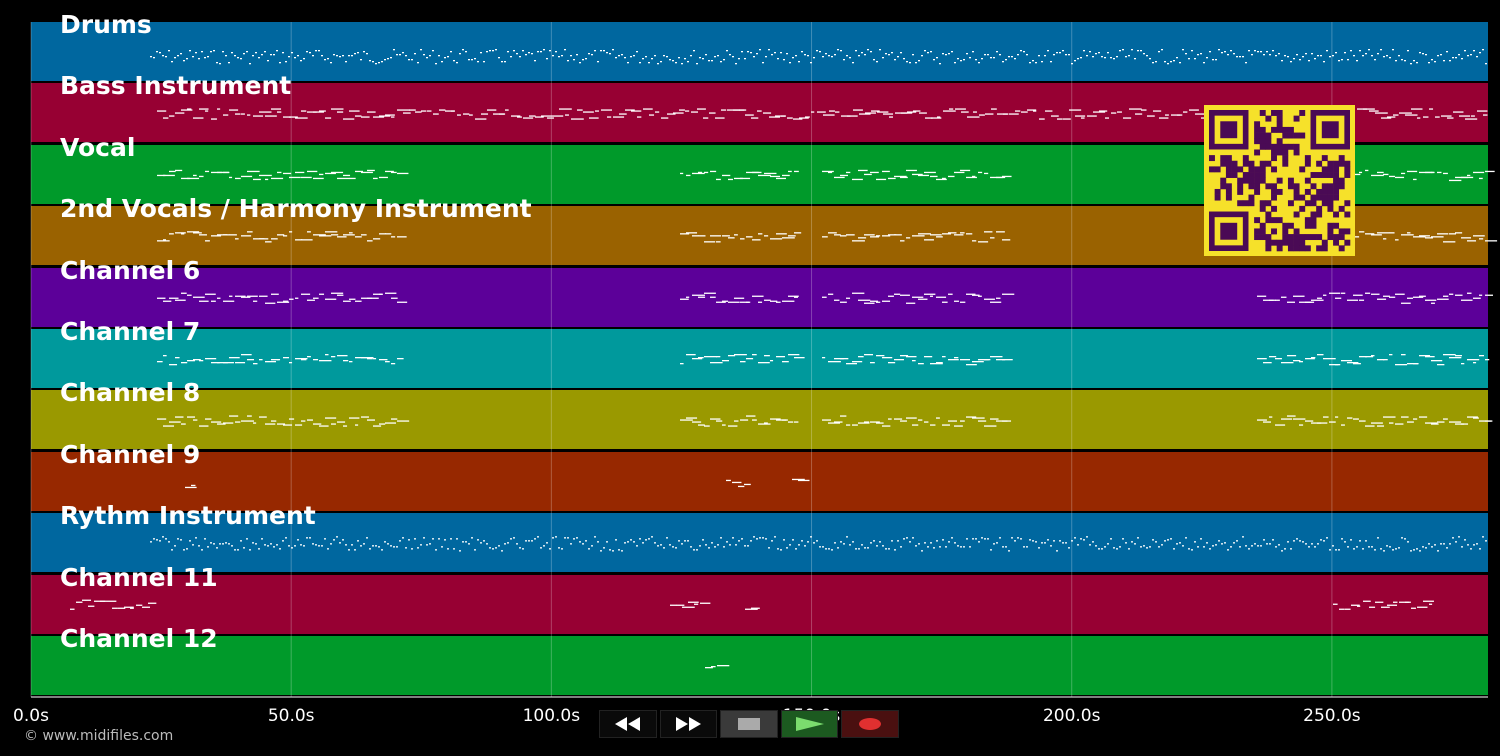 The image size is (1500, 756). I want to click on track-label: 2nd Vocals / Harmony Instrument, so click(296, 209).